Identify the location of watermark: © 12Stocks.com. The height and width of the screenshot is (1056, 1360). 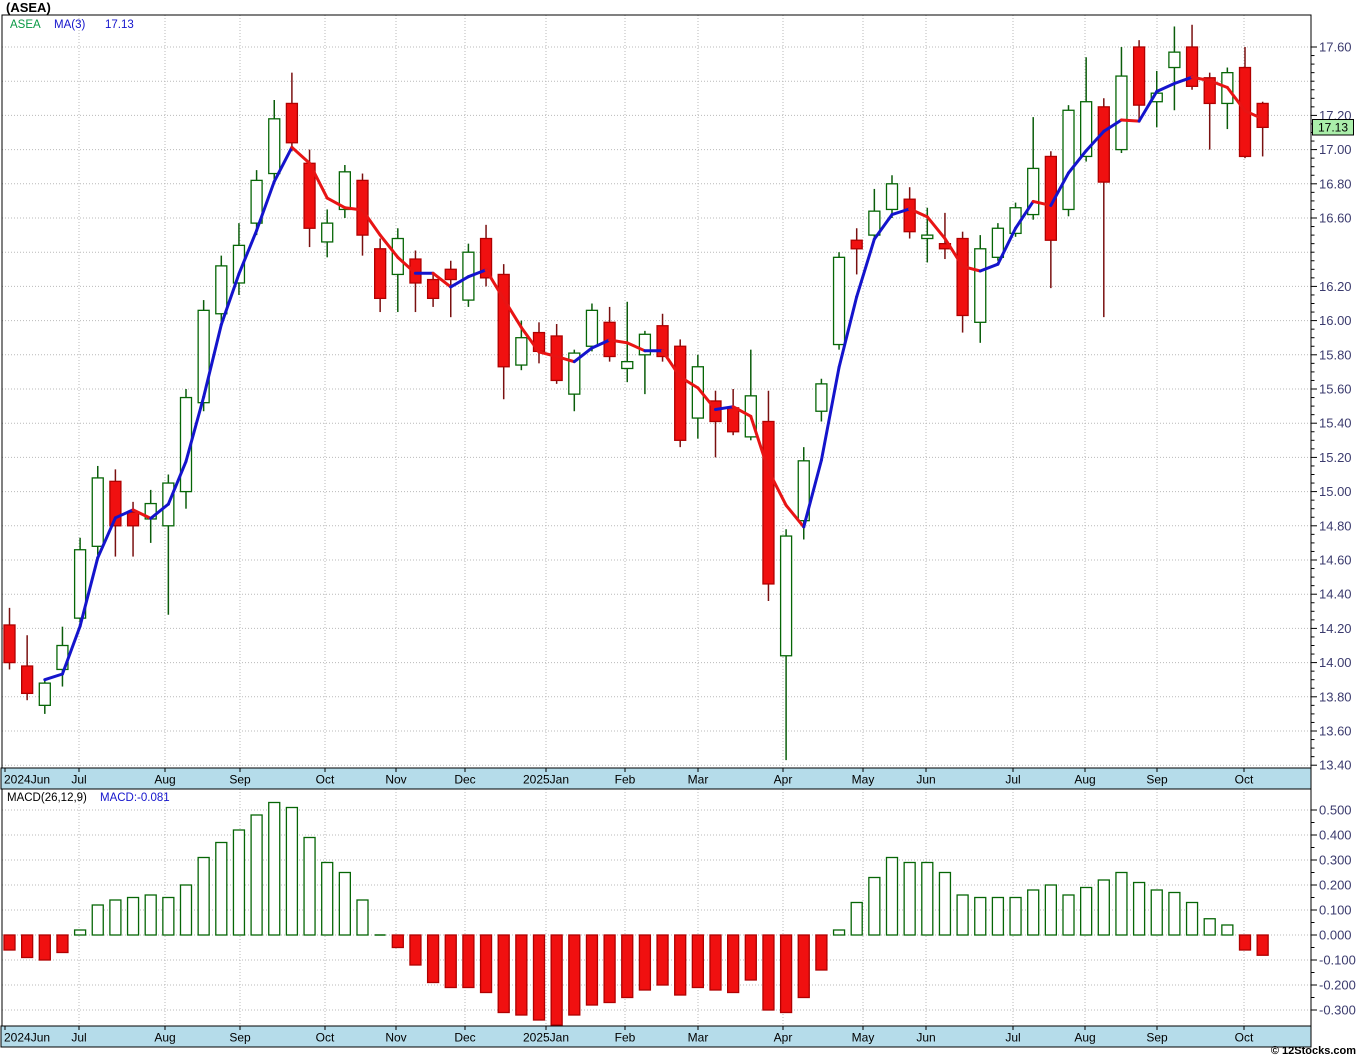
(1313, 1050).